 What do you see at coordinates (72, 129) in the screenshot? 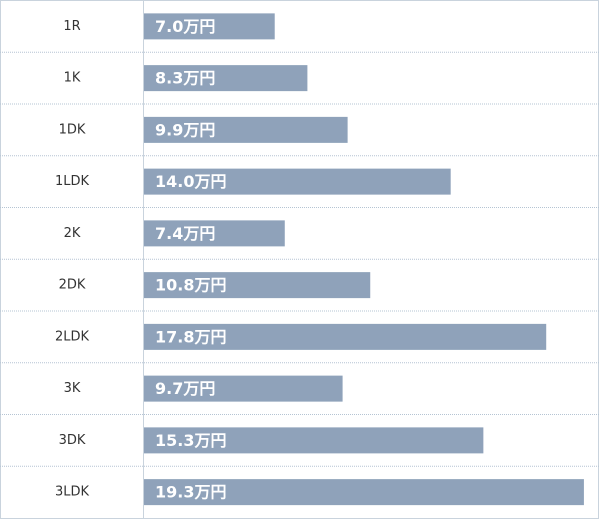
I see `category-label: 1DK` at bounding box center [72, 129].